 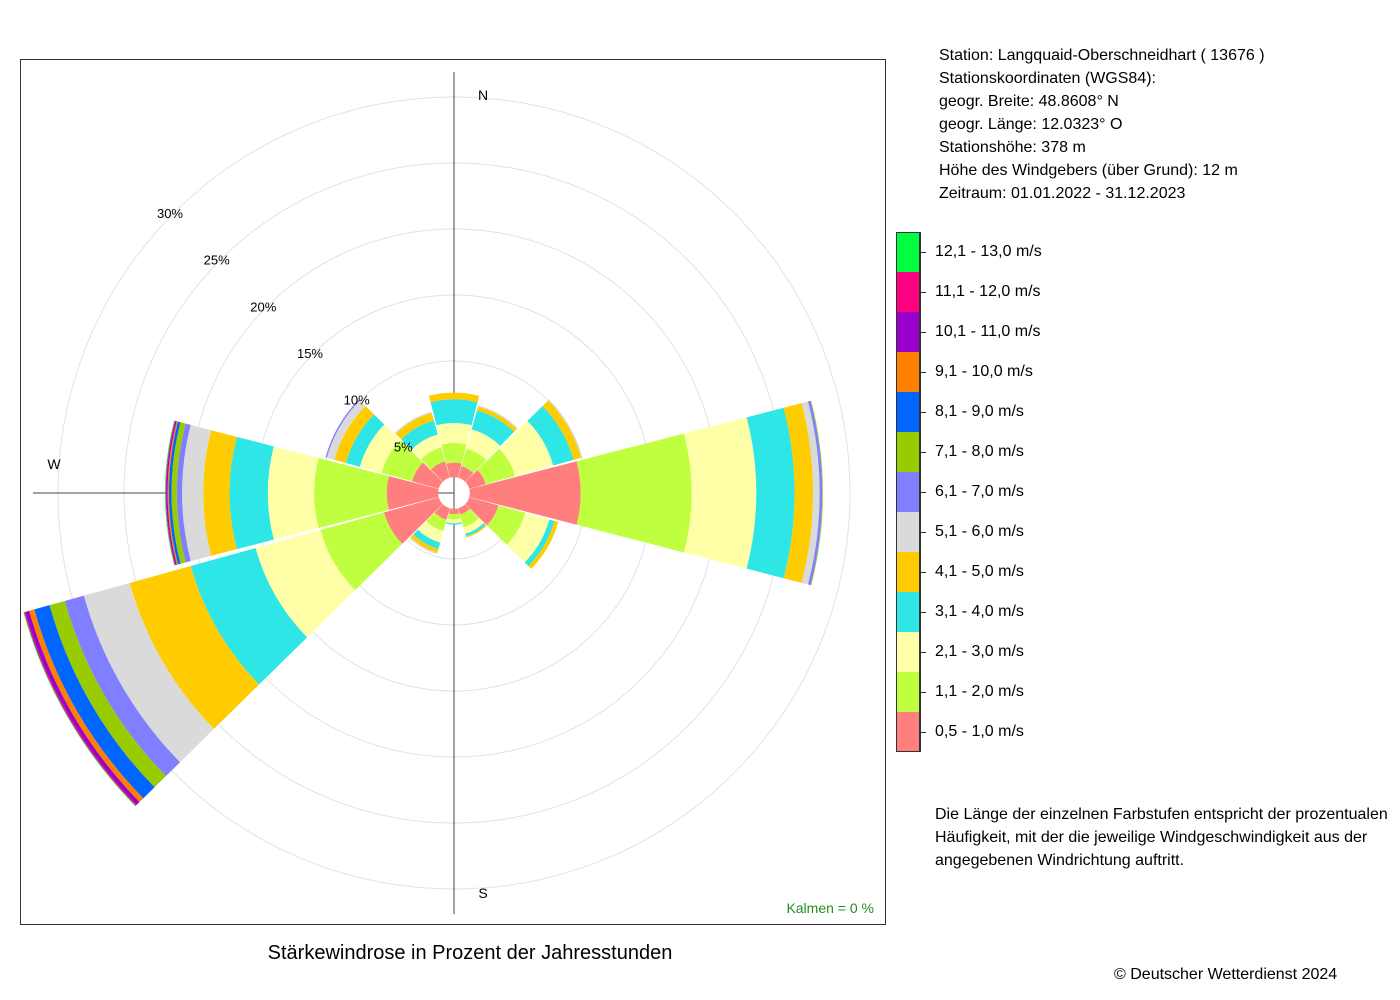 I want to click on legend-label: 8,1 - 9,0 m/s, so click(x=979, y=411).